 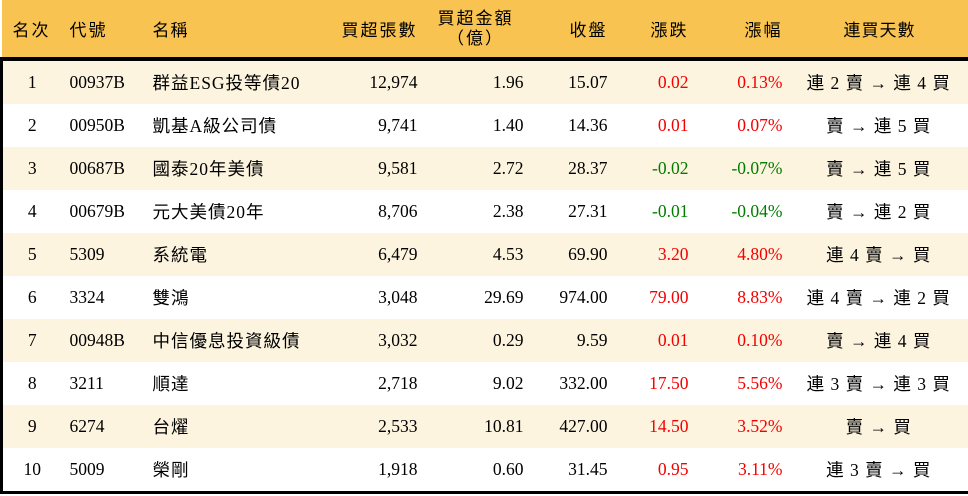 What do you see at coordinates (475, 168) in the screenshot?
I see `amount-cell: 2.72` at bounding box center [475, 168].